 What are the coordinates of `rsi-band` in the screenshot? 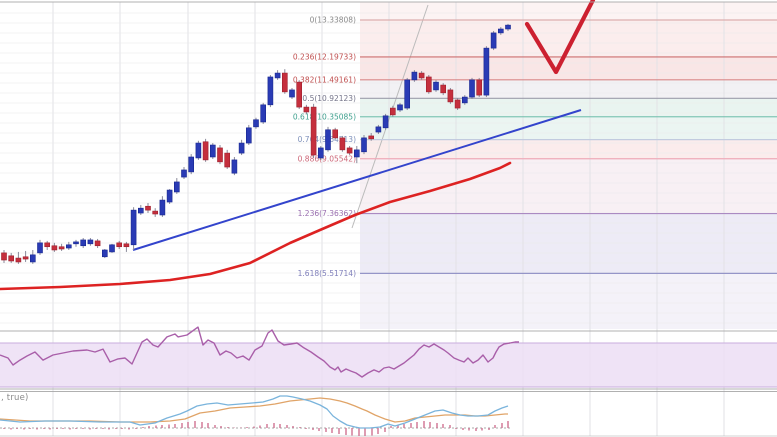 It's located at (388, 365).